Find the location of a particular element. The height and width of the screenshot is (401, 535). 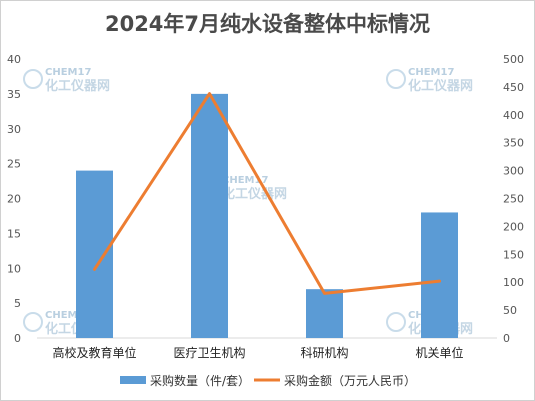

category-label: 科研机构 is located at coordinates (324, 352).